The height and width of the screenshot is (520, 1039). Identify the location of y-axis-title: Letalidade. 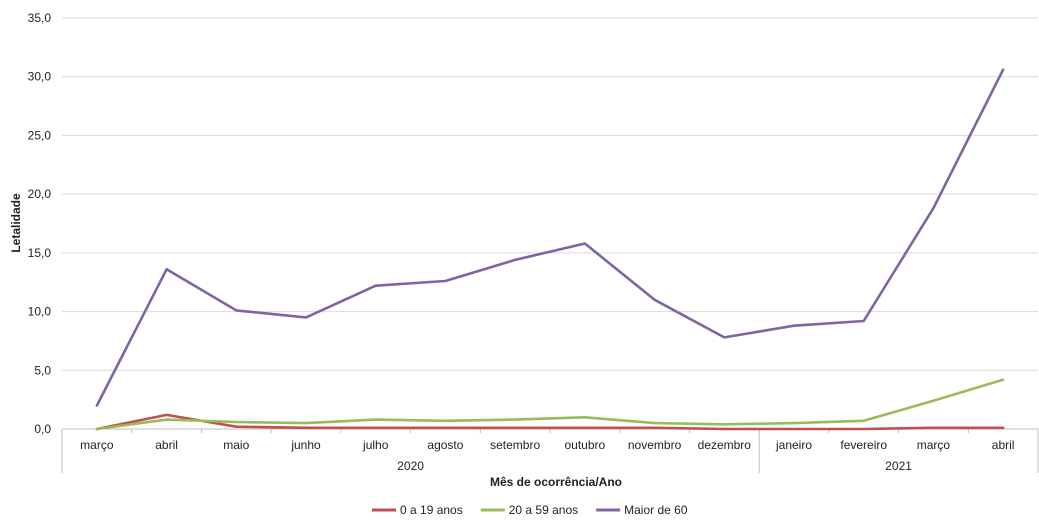
(16, 223).